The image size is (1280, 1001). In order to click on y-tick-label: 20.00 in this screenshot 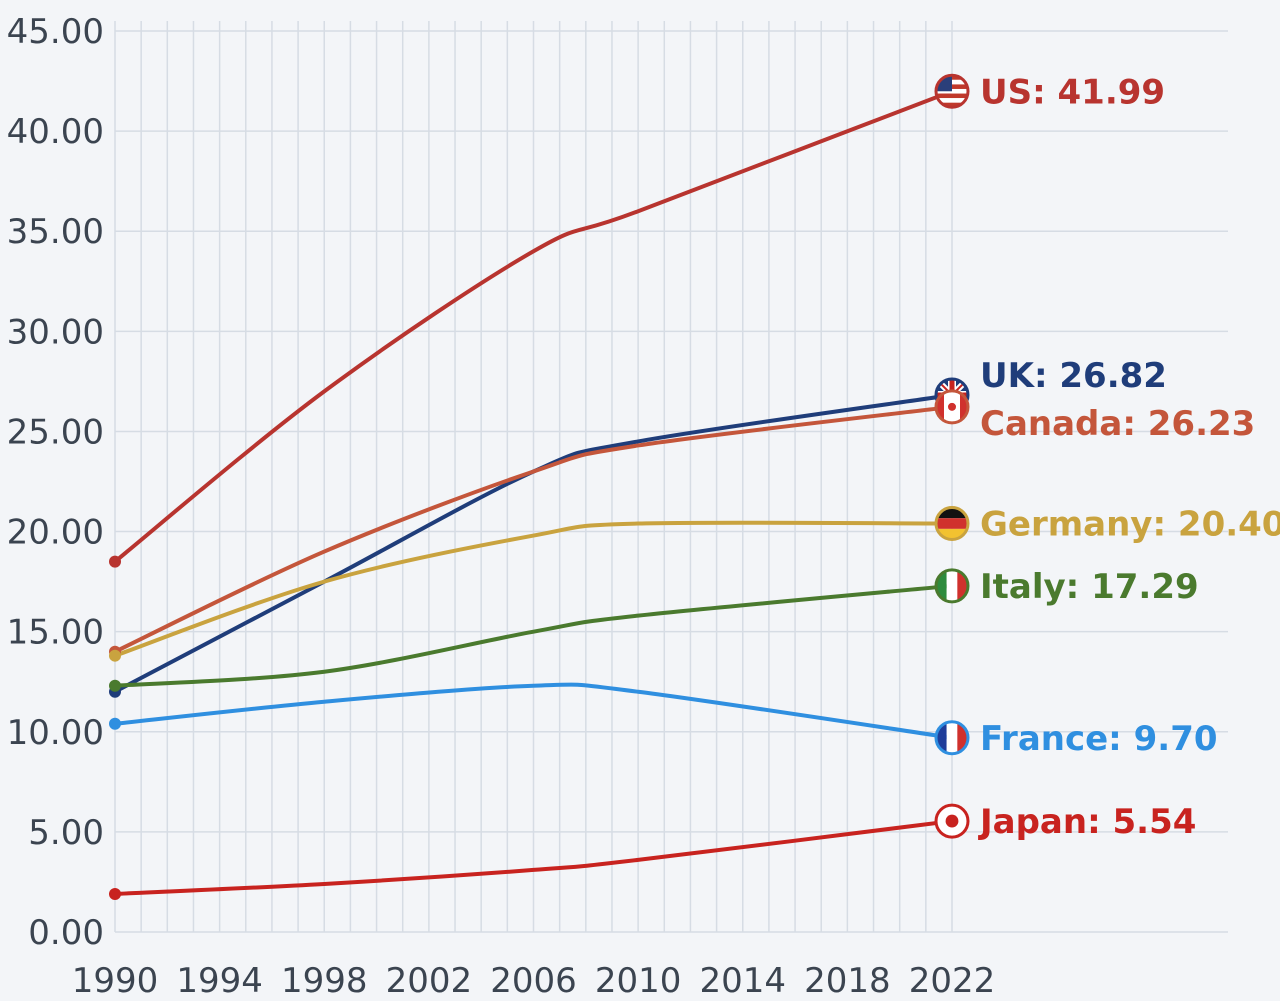, I will do `click(55, 533)`.